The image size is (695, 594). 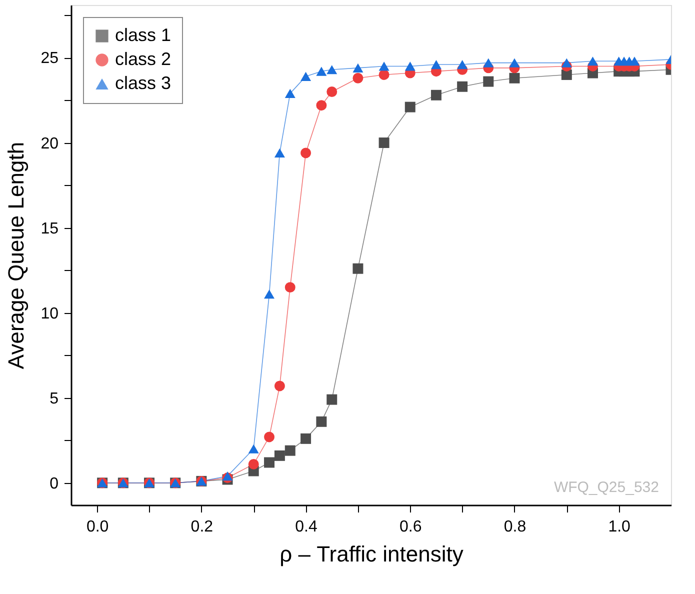 I want to click on y-tick-label: 25, so click(x=49, y=59).